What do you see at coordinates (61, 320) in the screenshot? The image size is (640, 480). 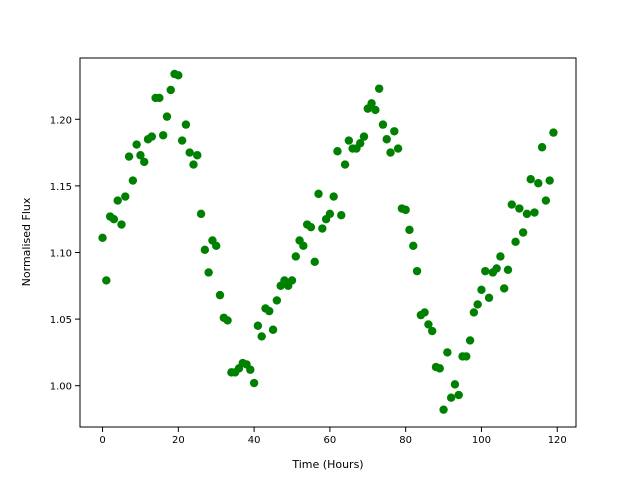 I see `y-tick-label: 1.05` at bounding box center [61, 320].